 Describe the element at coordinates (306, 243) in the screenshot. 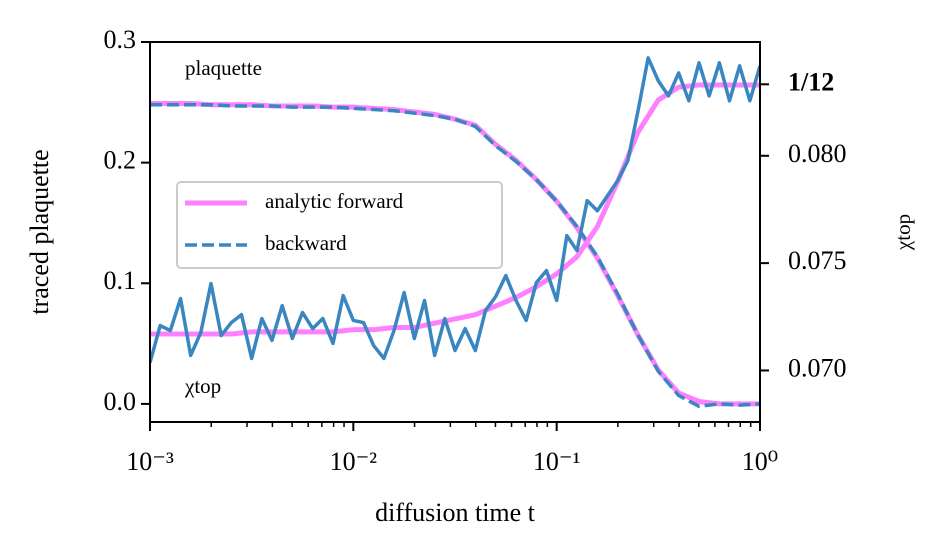

I see `legend-label: backward` at that location.